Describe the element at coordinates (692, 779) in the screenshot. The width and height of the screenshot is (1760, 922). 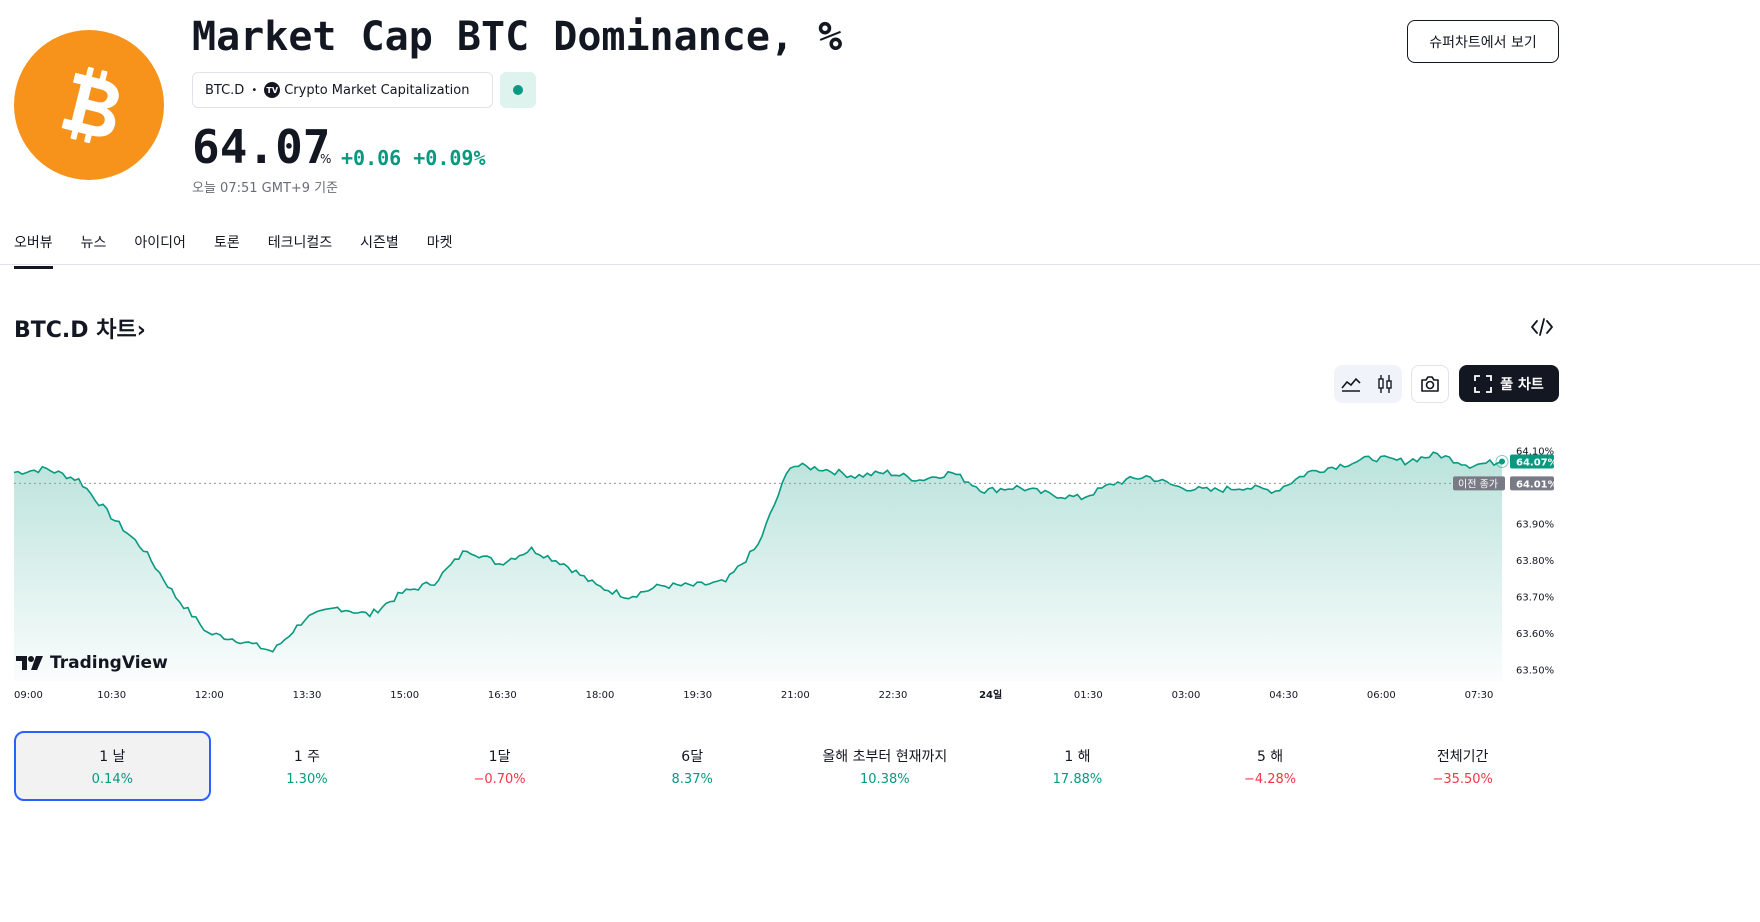
I see `period-value: 8.37%` at that location.